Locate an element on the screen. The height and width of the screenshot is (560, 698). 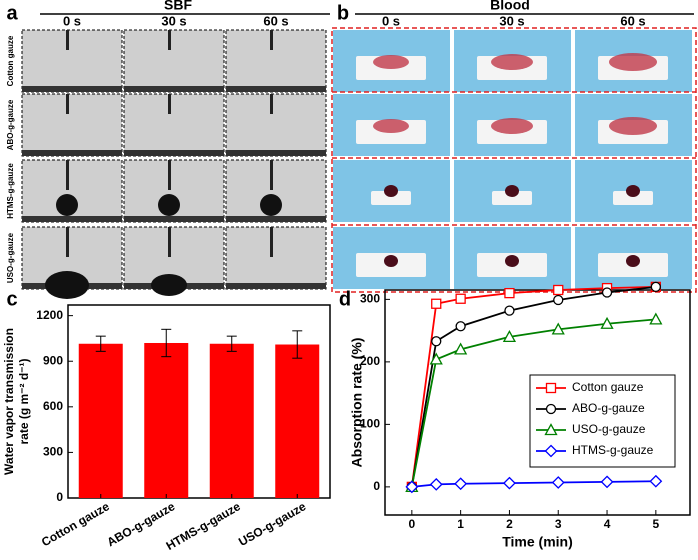
row-label: Cotton gauze is located at coordinates (10, 60).